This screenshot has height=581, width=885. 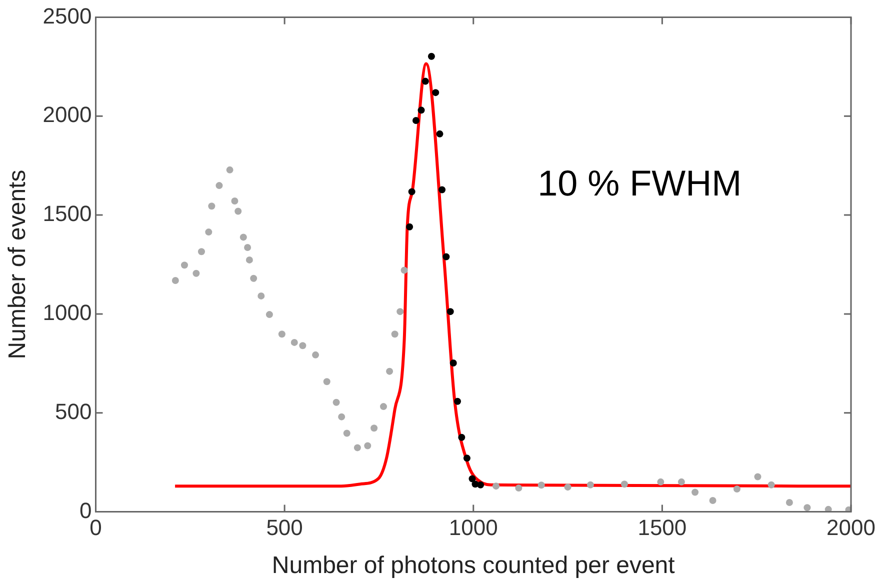 What do you see at coordinates (473, 527) in the screenshot?
I see `x-tick-label: 1000` at bounding box center [473, 527].